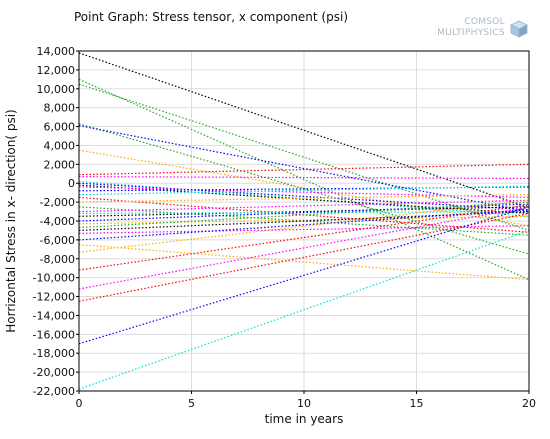 The width and height of the screenshot is (550, 439). I want to click on y-tick-label: -4,000, so click(57, 221).